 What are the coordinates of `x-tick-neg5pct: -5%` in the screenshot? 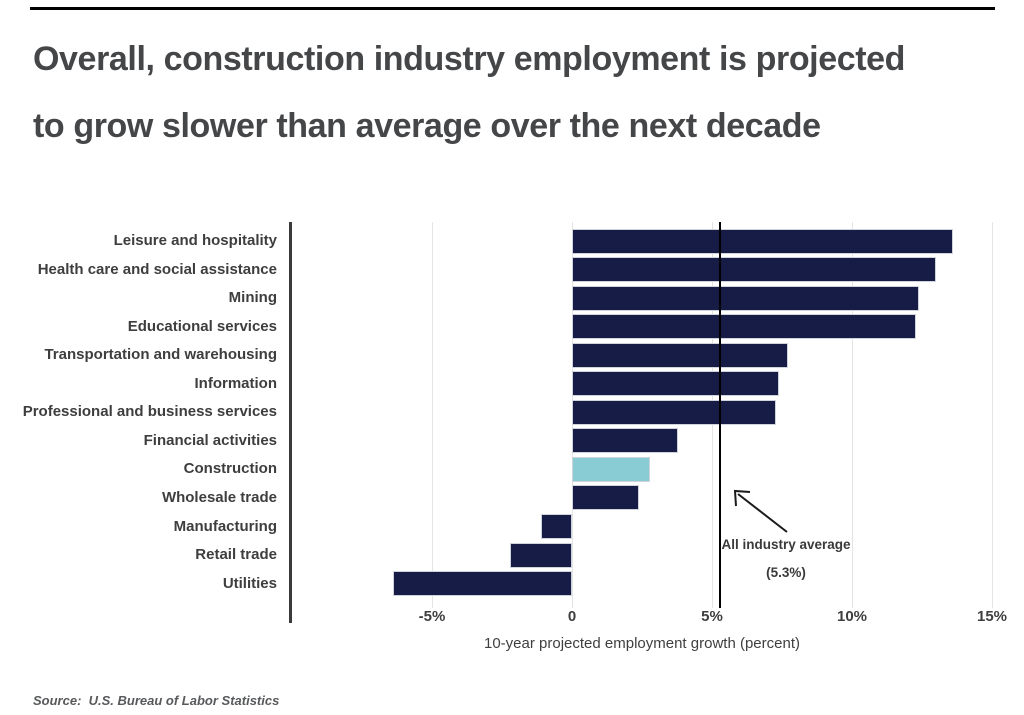 It's located at (432, 616).